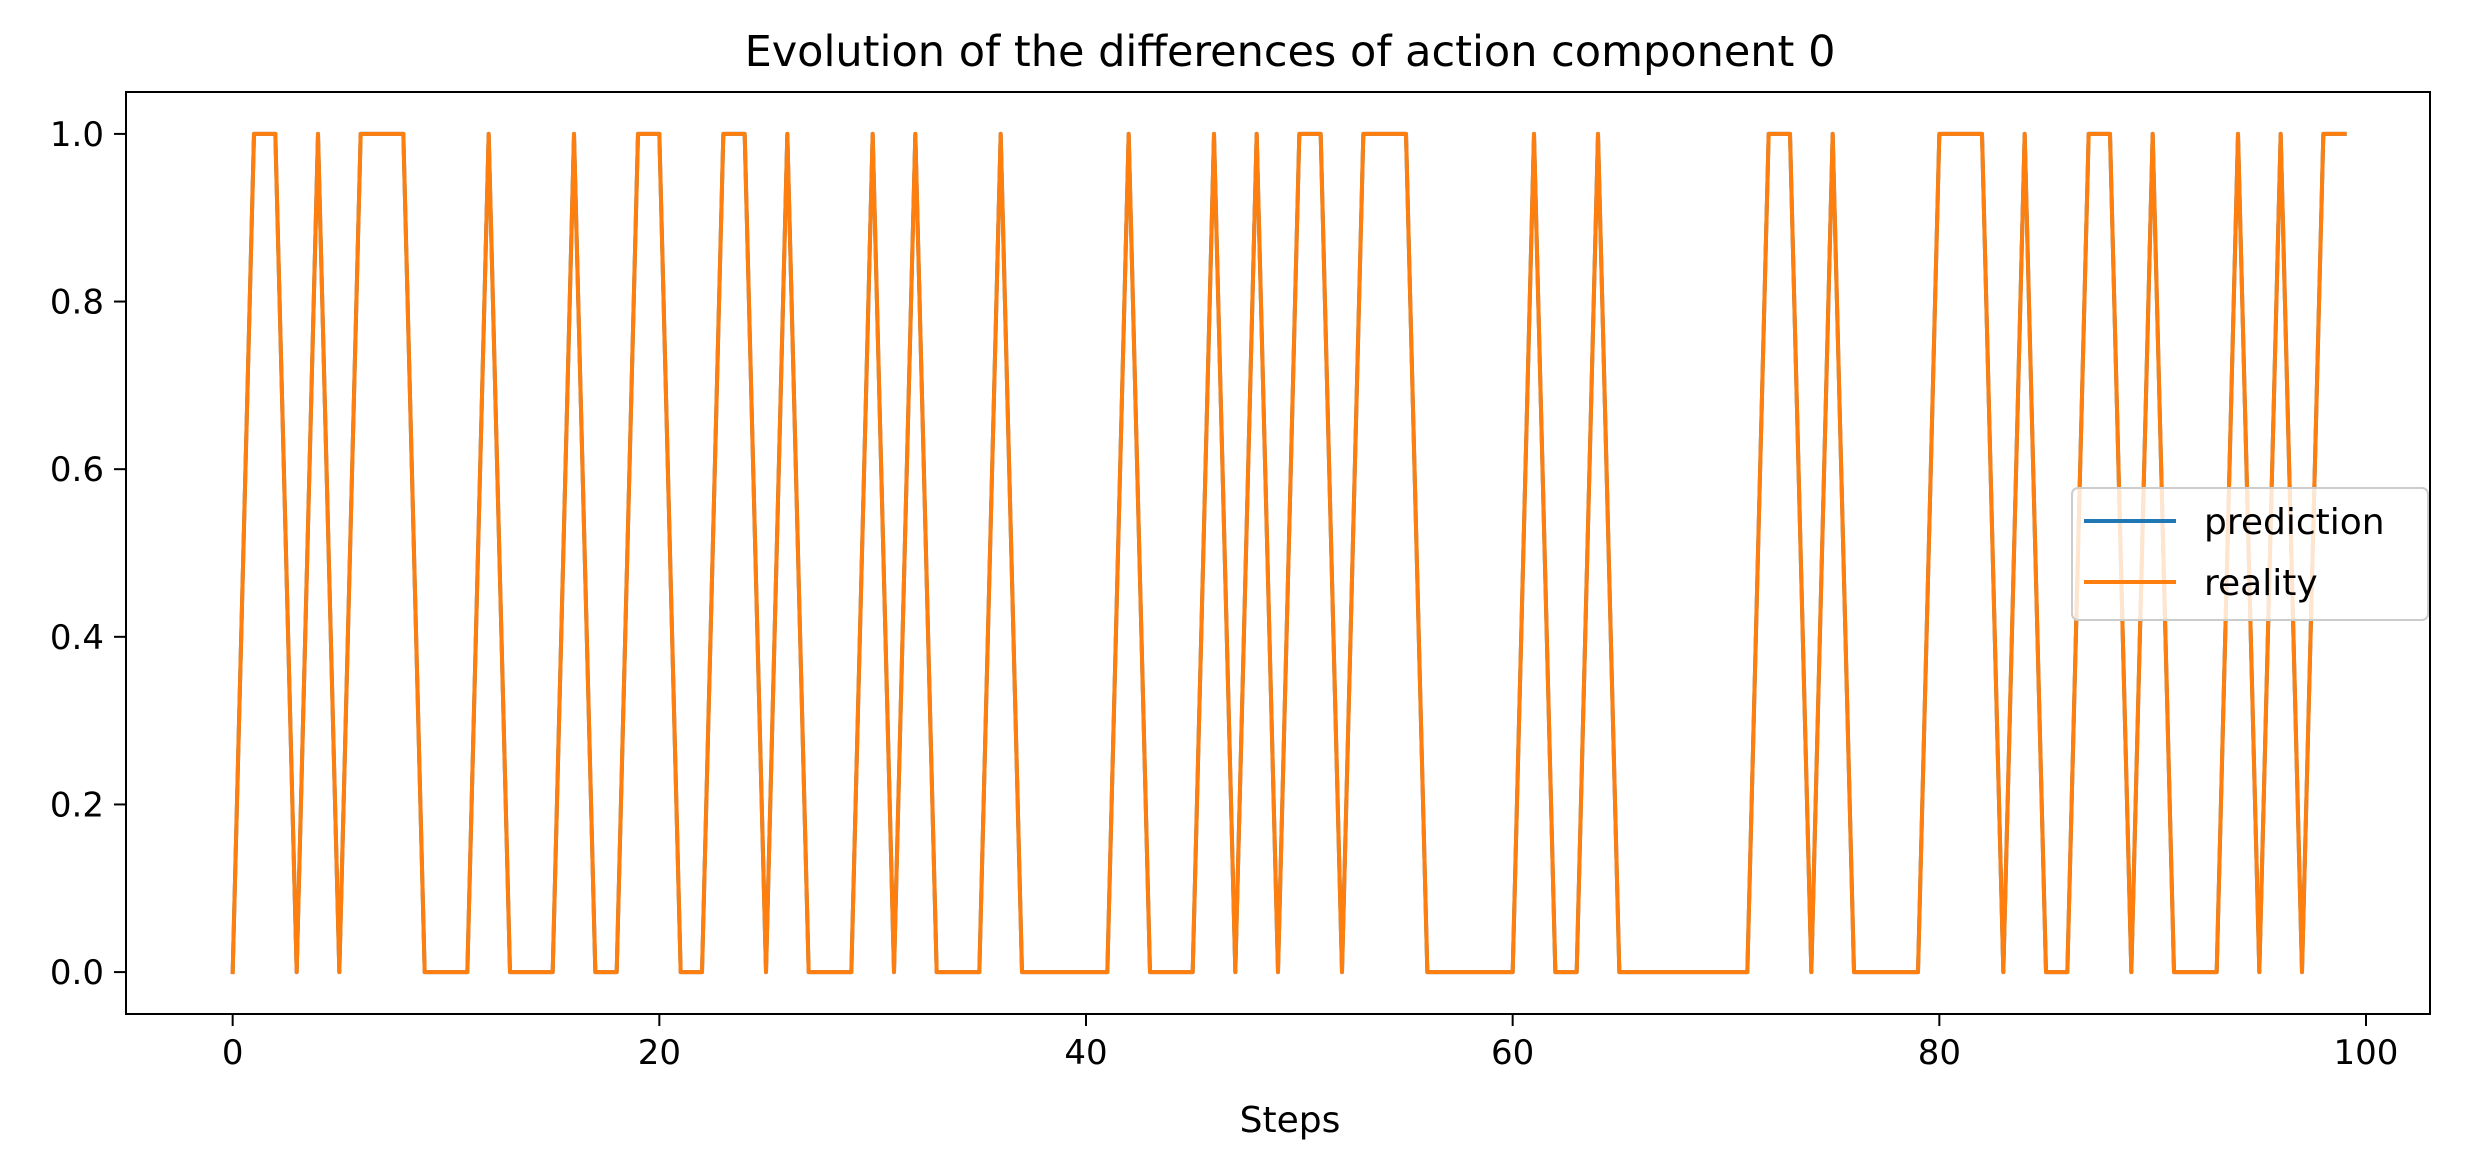 The width and height of the screenshot is (2480, 1172). I want to click on y-tick-label: 0.4, so click(77, 638).